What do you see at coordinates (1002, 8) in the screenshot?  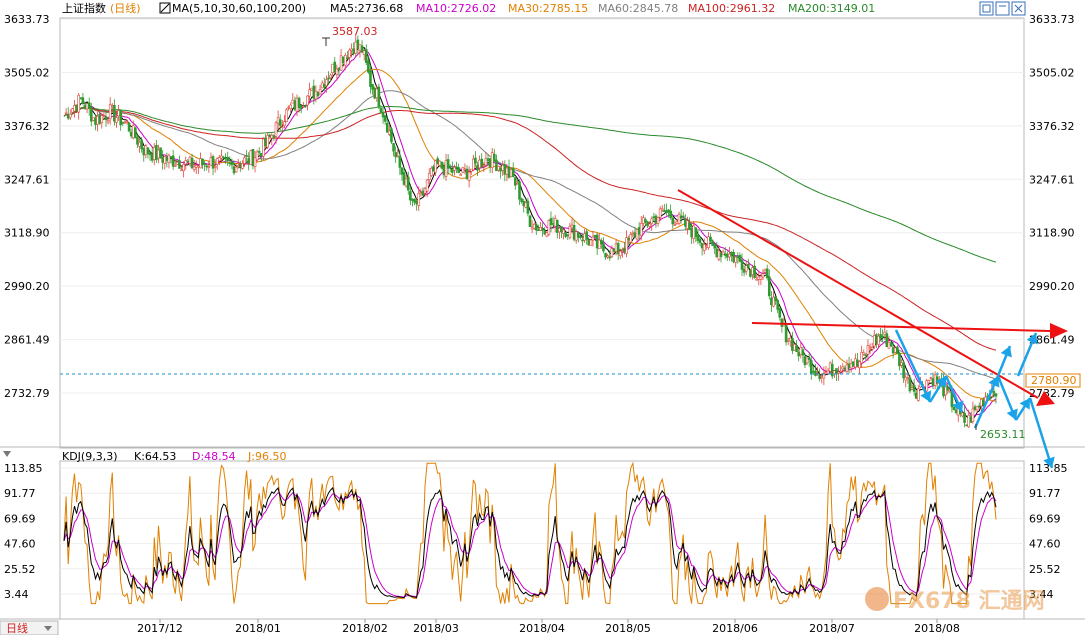 I see `maximize-button` at bounding box center [1002, 8].